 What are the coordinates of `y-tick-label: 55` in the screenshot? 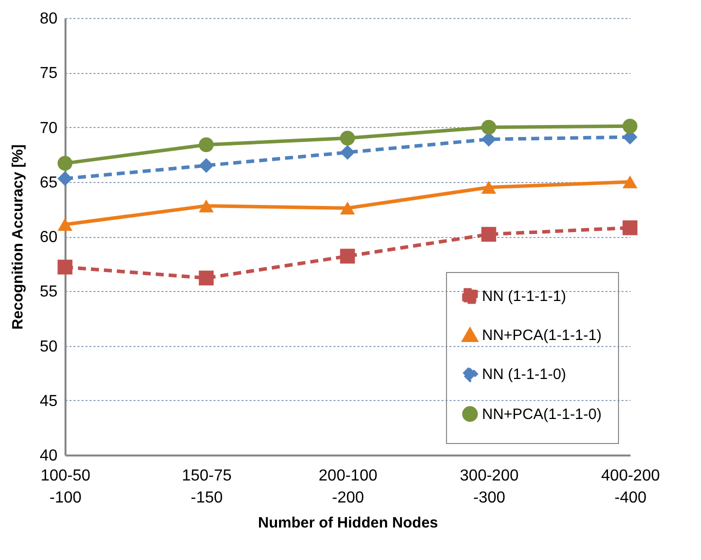 It's located at (49, 292).